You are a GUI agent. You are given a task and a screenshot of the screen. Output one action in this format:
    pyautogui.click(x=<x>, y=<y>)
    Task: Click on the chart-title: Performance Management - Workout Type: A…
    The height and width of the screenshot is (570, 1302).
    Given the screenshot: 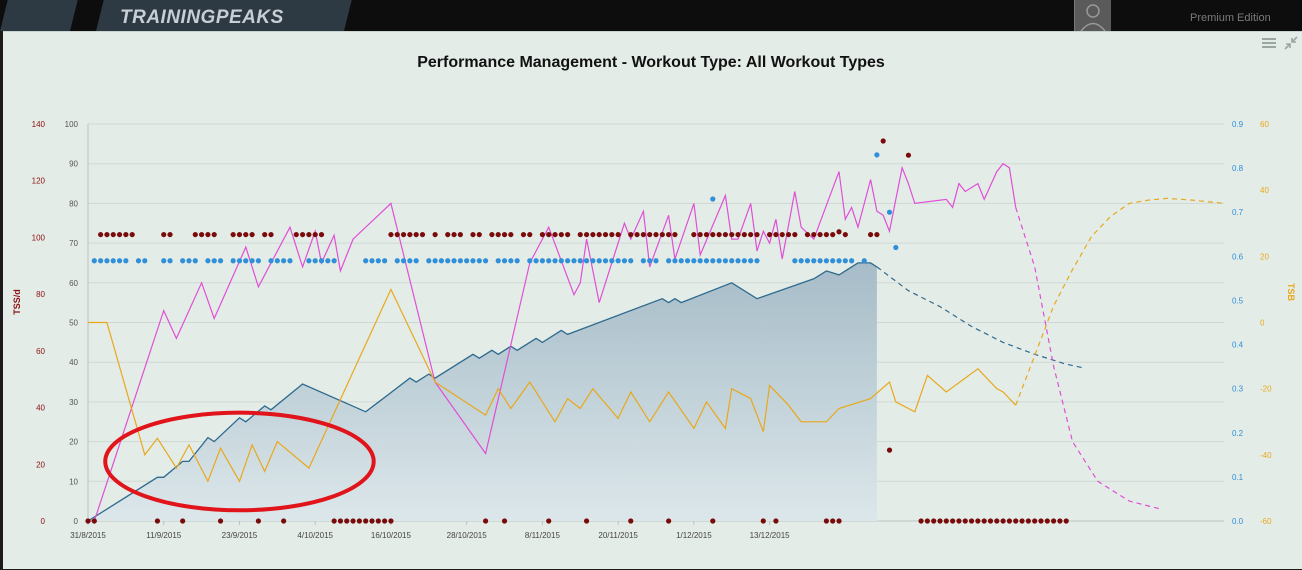 What is the action you would take?
    pyautogui.click(x=651, y=62)
    